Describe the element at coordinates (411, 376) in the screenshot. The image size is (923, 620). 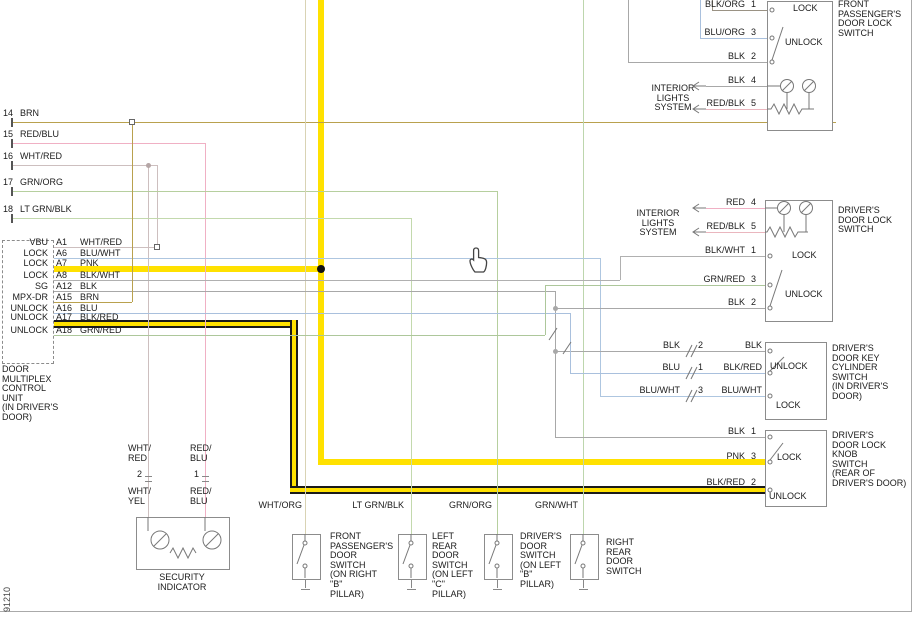
I see `wire-ltgrnblk-vertical` at that location.